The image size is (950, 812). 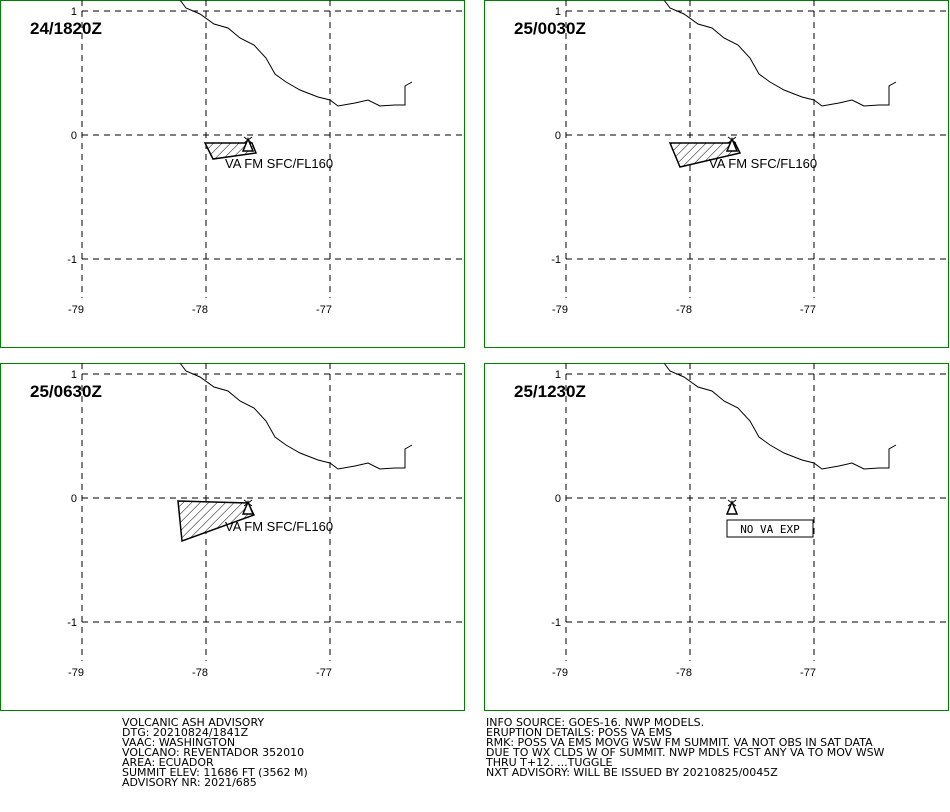 What do you see at coordinates (550, 28) in the screenshot?
I see `valid-time: 25/0030Z` at bounding box center [550, 28].